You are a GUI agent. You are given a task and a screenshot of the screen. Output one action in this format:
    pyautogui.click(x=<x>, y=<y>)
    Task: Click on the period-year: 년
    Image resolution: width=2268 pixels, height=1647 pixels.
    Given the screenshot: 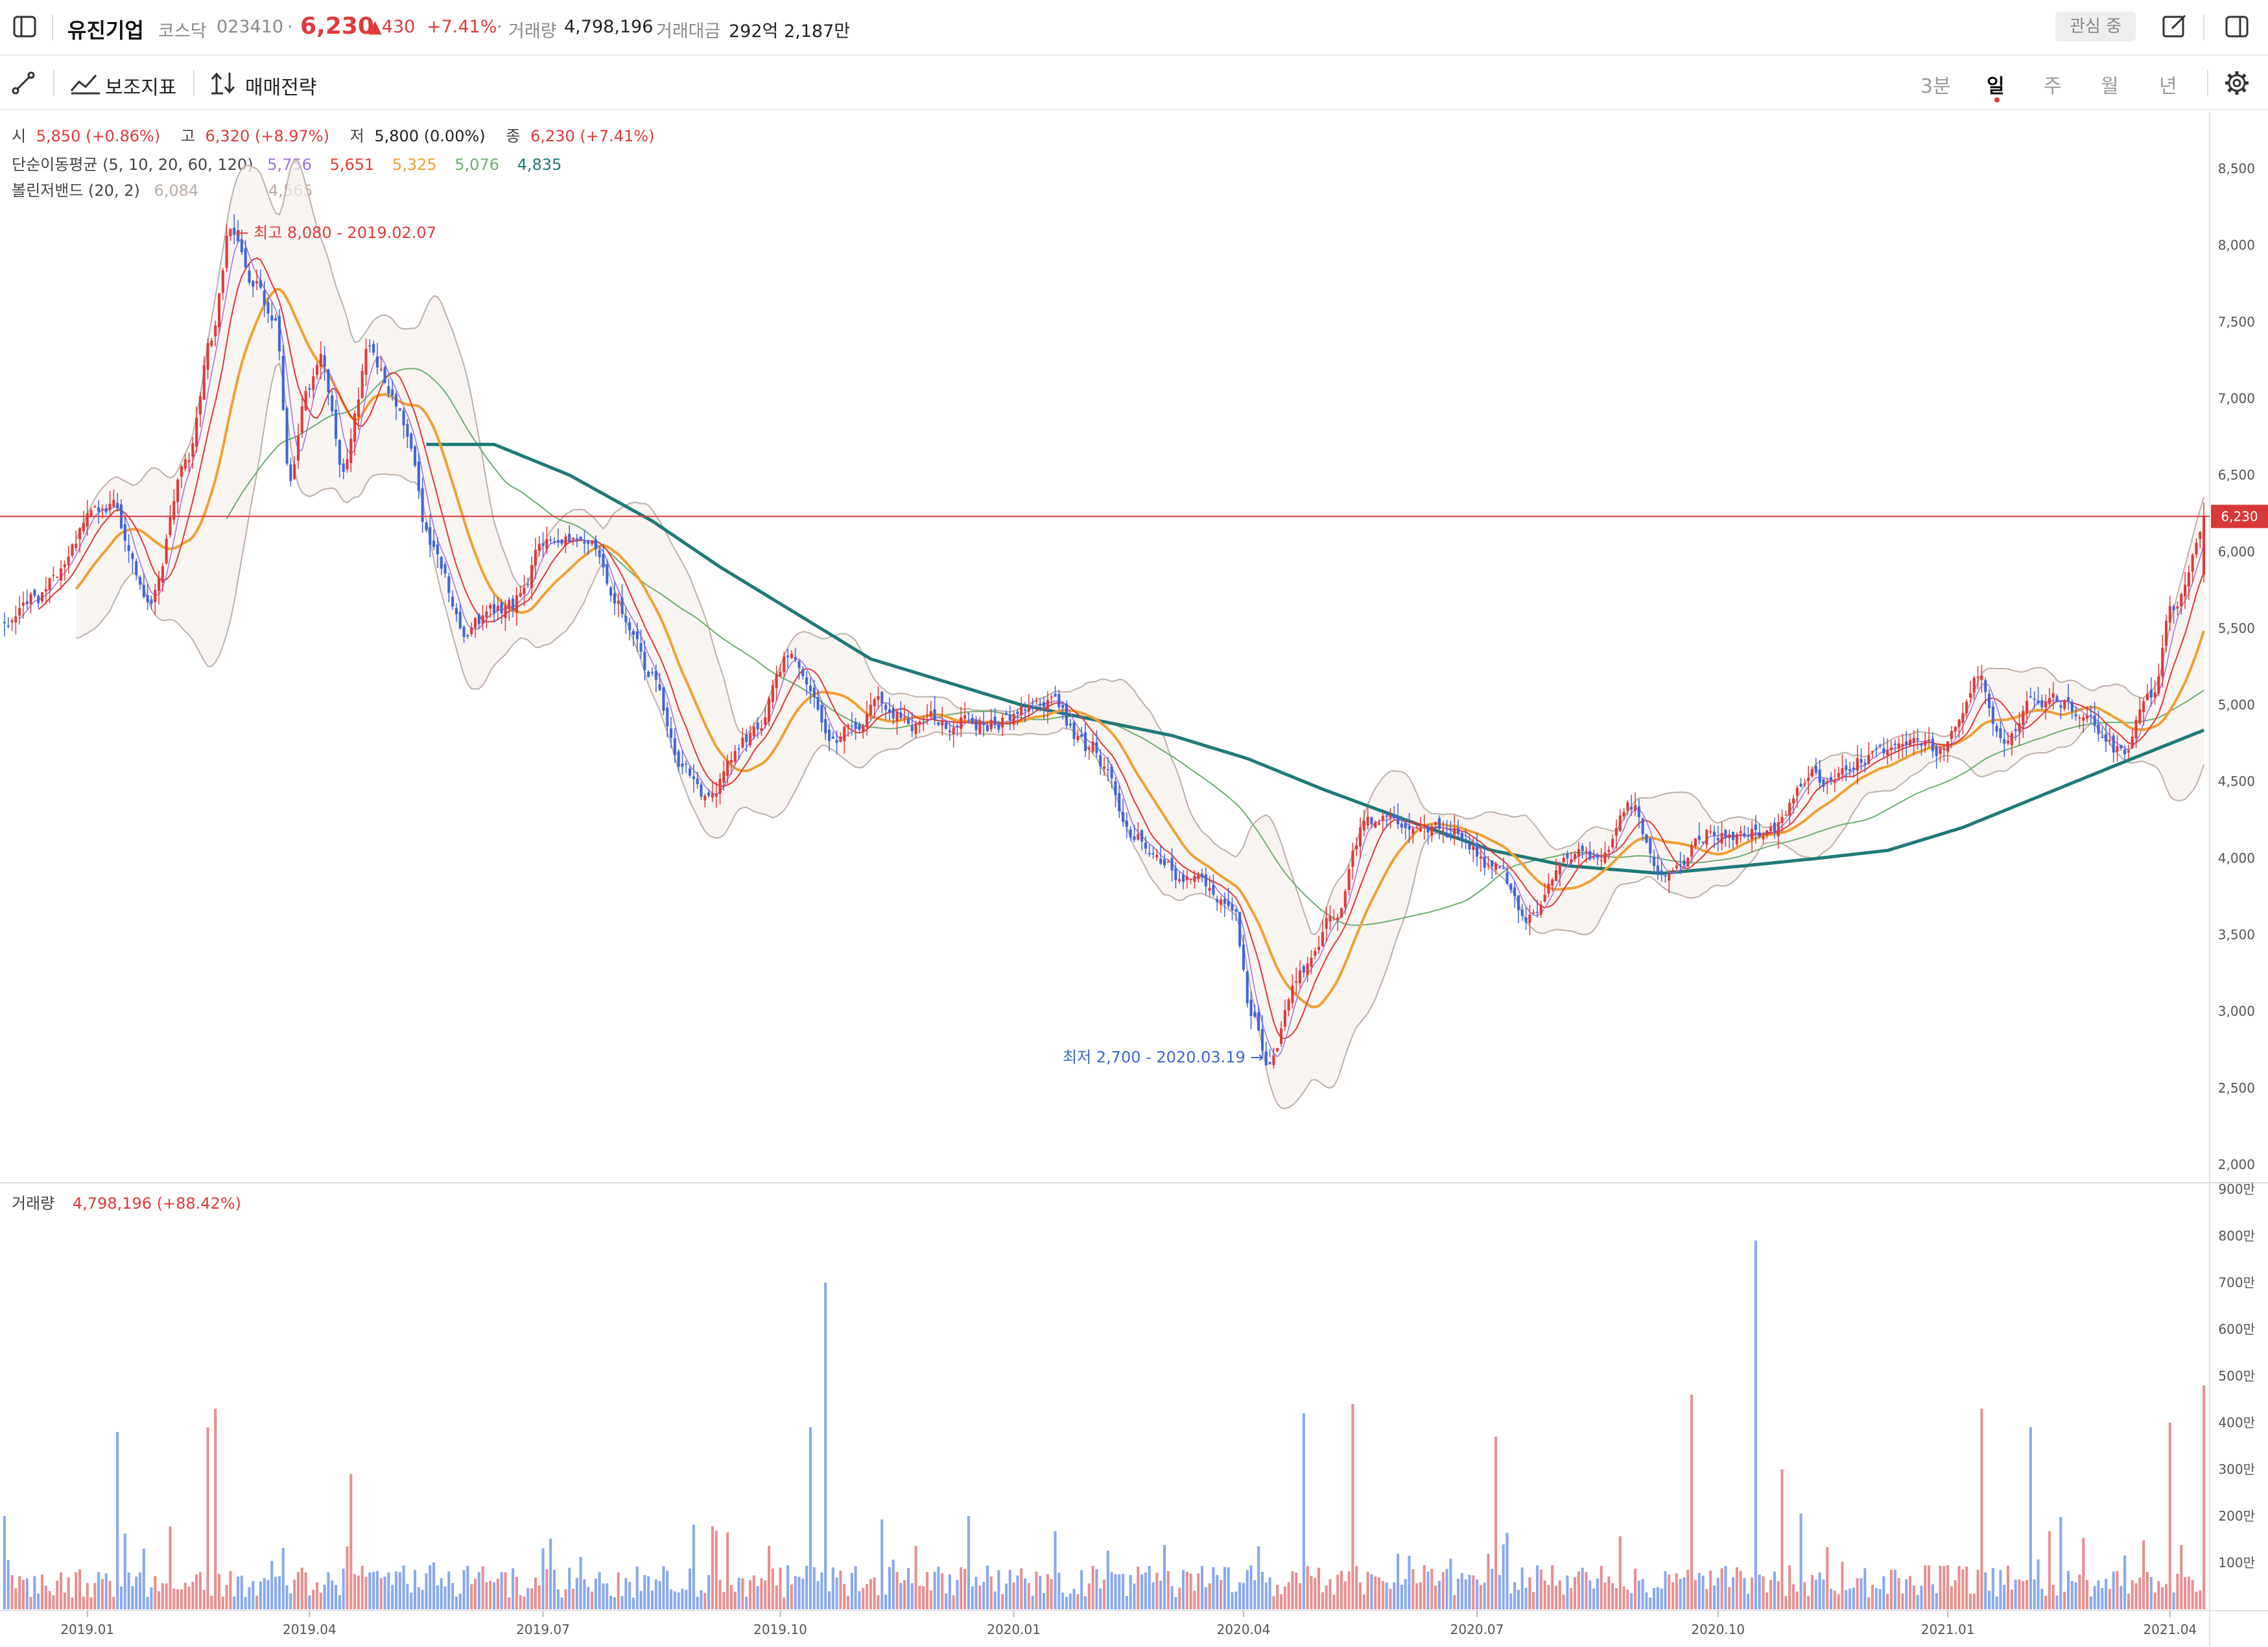 What is the action you would take?
    pyautogui.click(x=2168, y=86)
    